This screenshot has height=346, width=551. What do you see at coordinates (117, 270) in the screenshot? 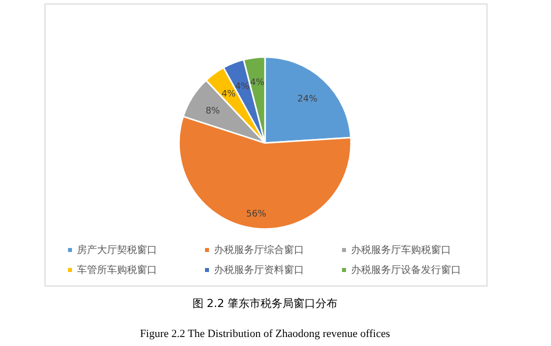
I see `legend-label: 车管所车购税窗口` at bounding box center [117, 270].